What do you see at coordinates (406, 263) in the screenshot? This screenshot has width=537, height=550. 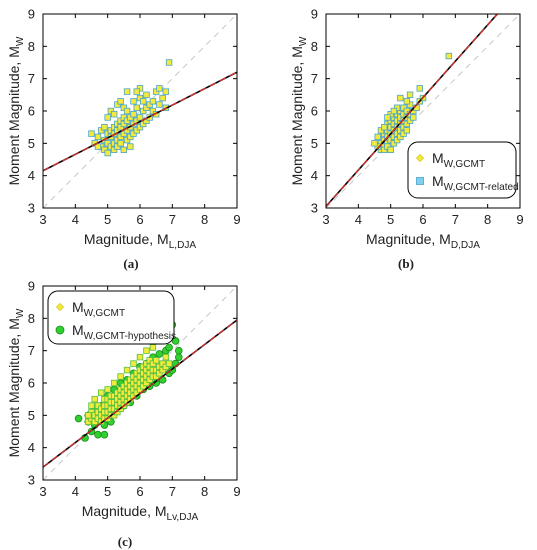 I see `panel-label: (b)` at bounding box center [406, 263].